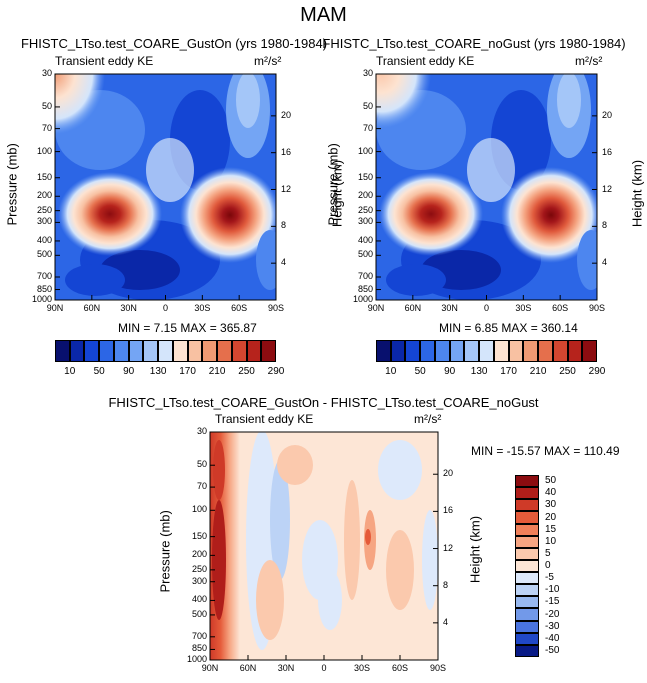 This screenshot has width=647, height=683. What do you see at coordinates (44, 239) in the screenshot?
I see `ytick-label: 400` at bounding box center [44, 239].